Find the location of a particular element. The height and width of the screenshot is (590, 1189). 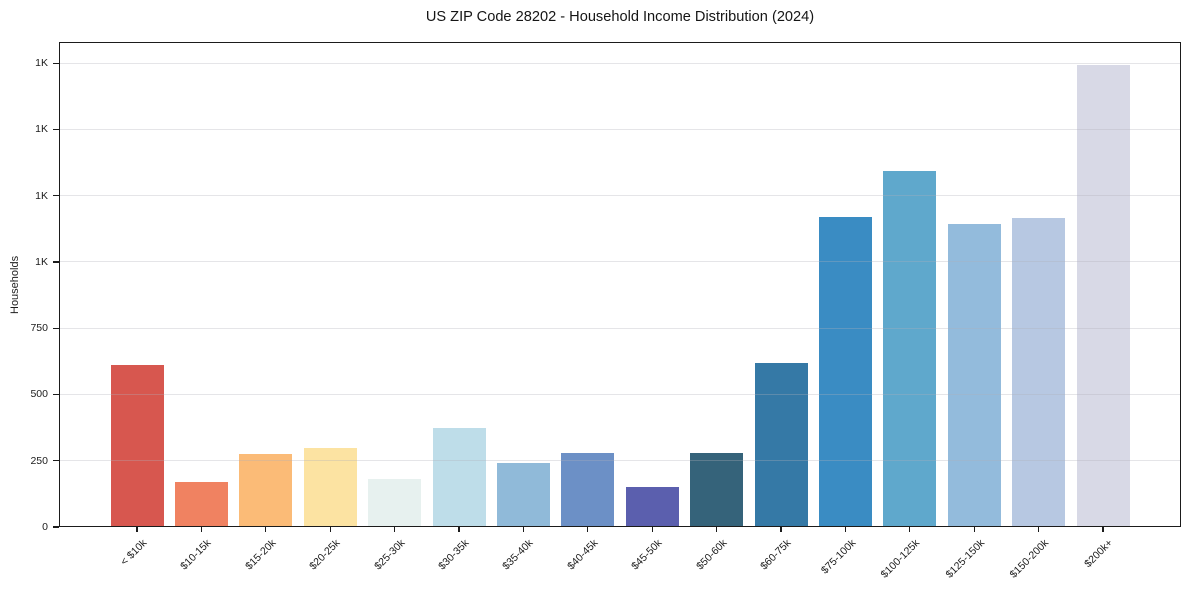

x-tick-label: $20-25k is located at coordinates (325, 555).